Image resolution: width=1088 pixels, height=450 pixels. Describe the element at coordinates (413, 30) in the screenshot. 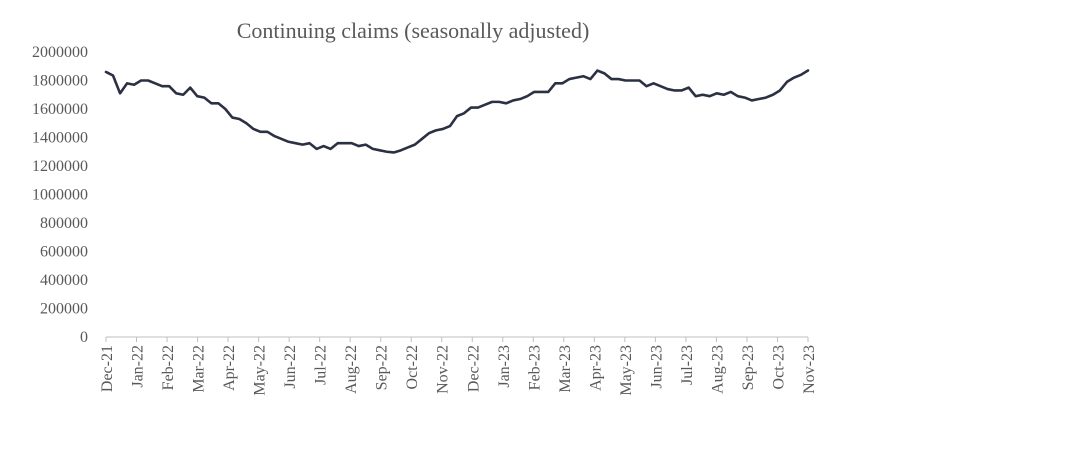

I see `chart-title: Continuing claims (seasonally adjusted)` at that location.